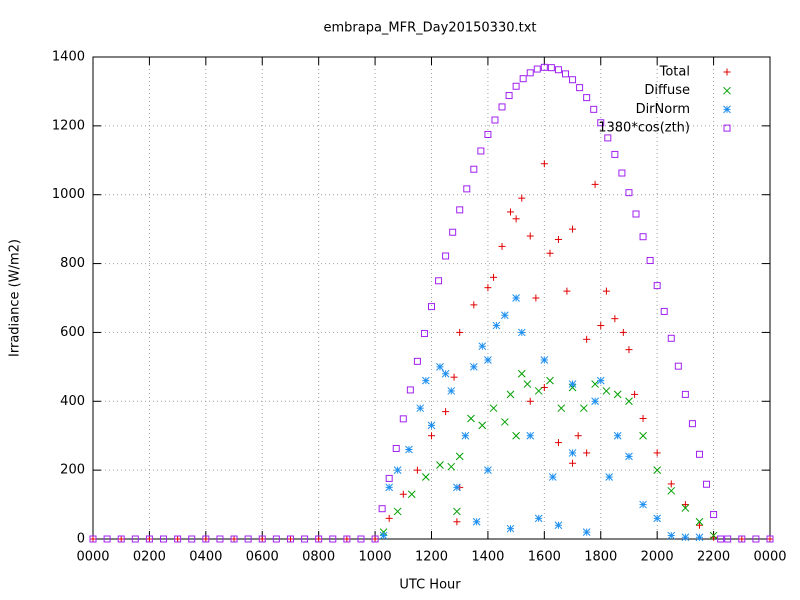 This screenshot has width=800, height=600. I want to click on x-tick-label: 0400, so click(205, 557).